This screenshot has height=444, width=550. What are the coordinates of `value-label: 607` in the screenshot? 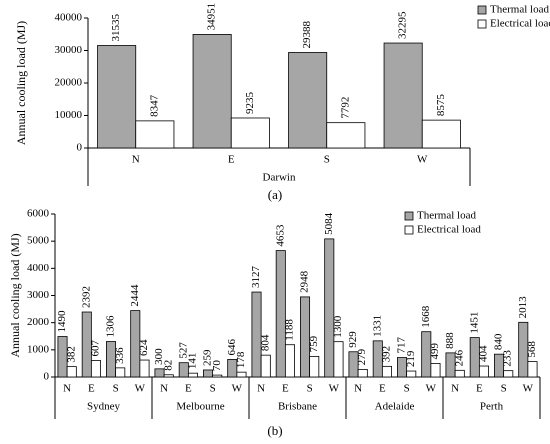 It's located at (96, 348).